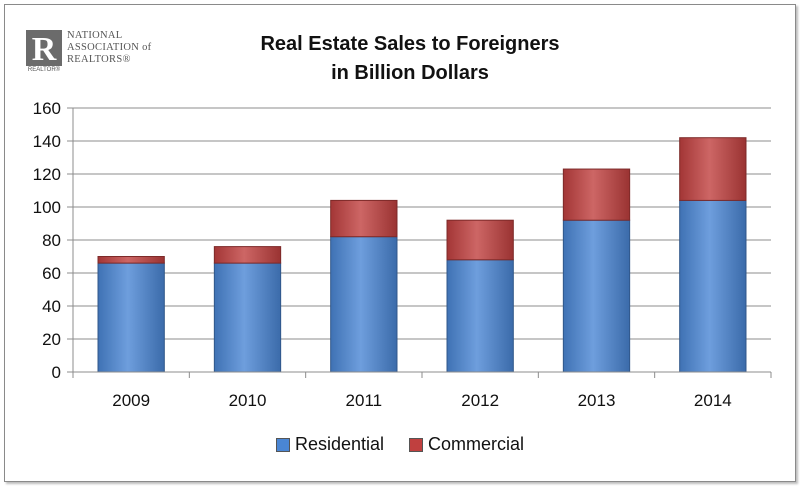  I want to click on svg-text: R, so click(44, 49).